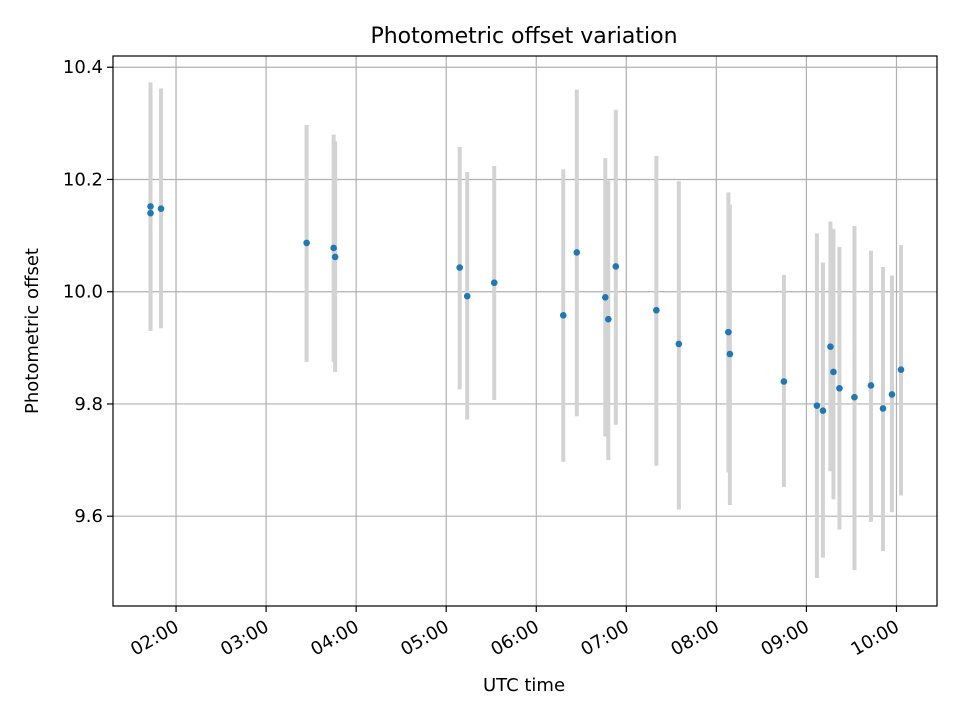  I want to click on chart-title: Photometric offset variation, so click(523, 36).